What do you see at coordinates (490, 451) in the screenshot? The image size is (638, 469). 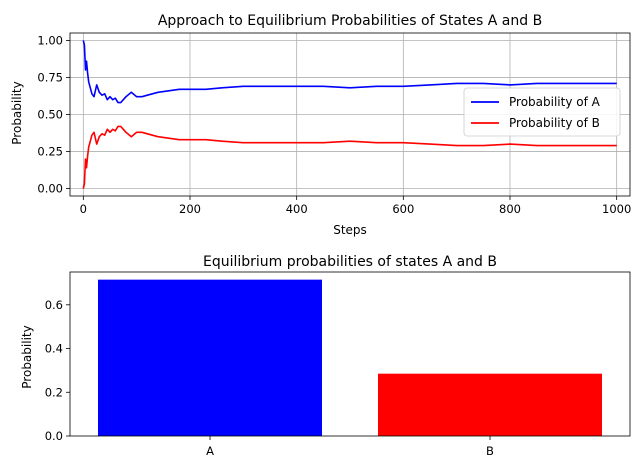 I see `bar-x-tick-label: B` at bounding box center [490, 451].